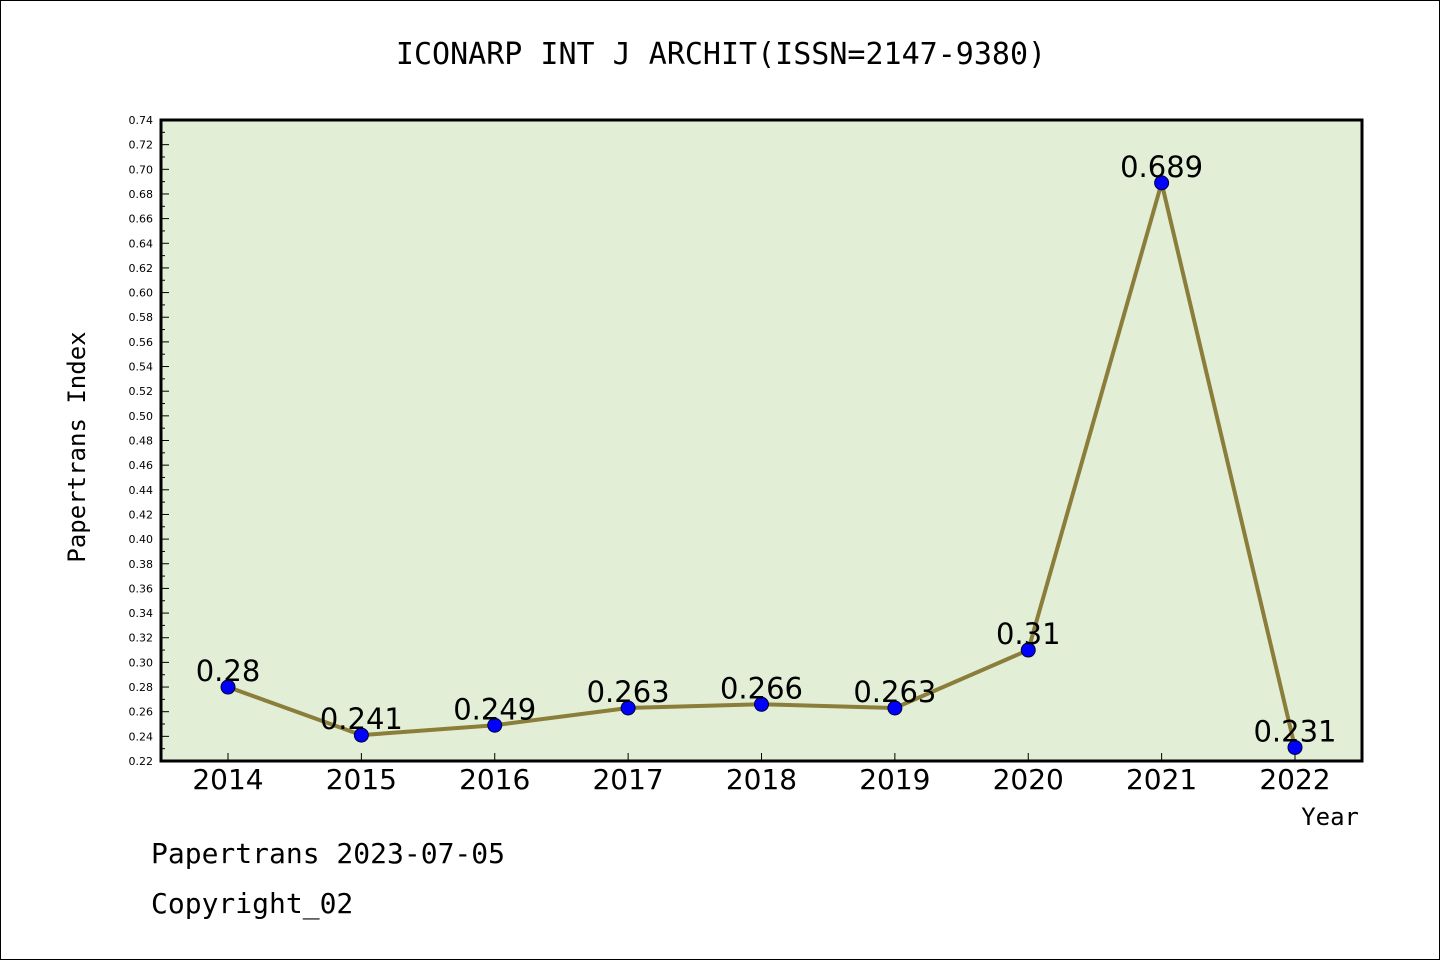 The image size is (1440, 961). What do you see at coordinates (141, 391) in the screenshot?
I see `y-tick-label: 0.52` at bounding box center [141, 391].